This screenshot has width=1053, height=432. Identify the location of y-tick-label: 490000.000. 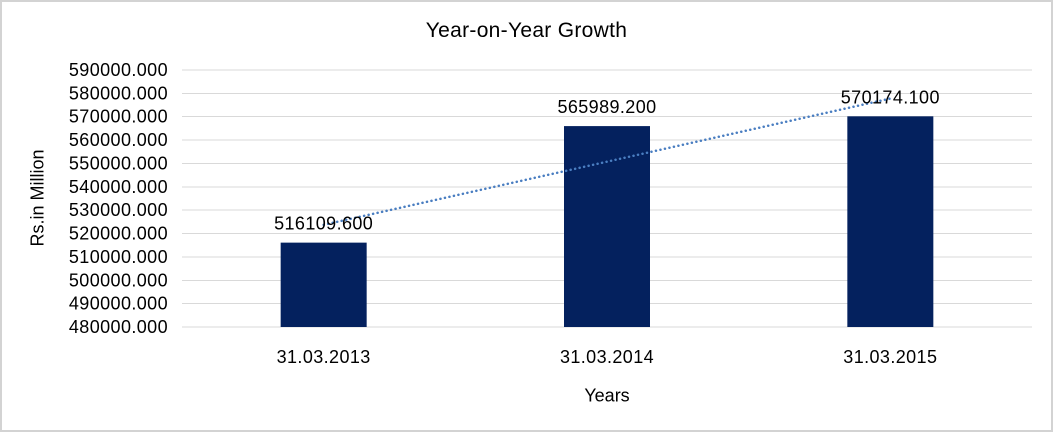
(118, 304).